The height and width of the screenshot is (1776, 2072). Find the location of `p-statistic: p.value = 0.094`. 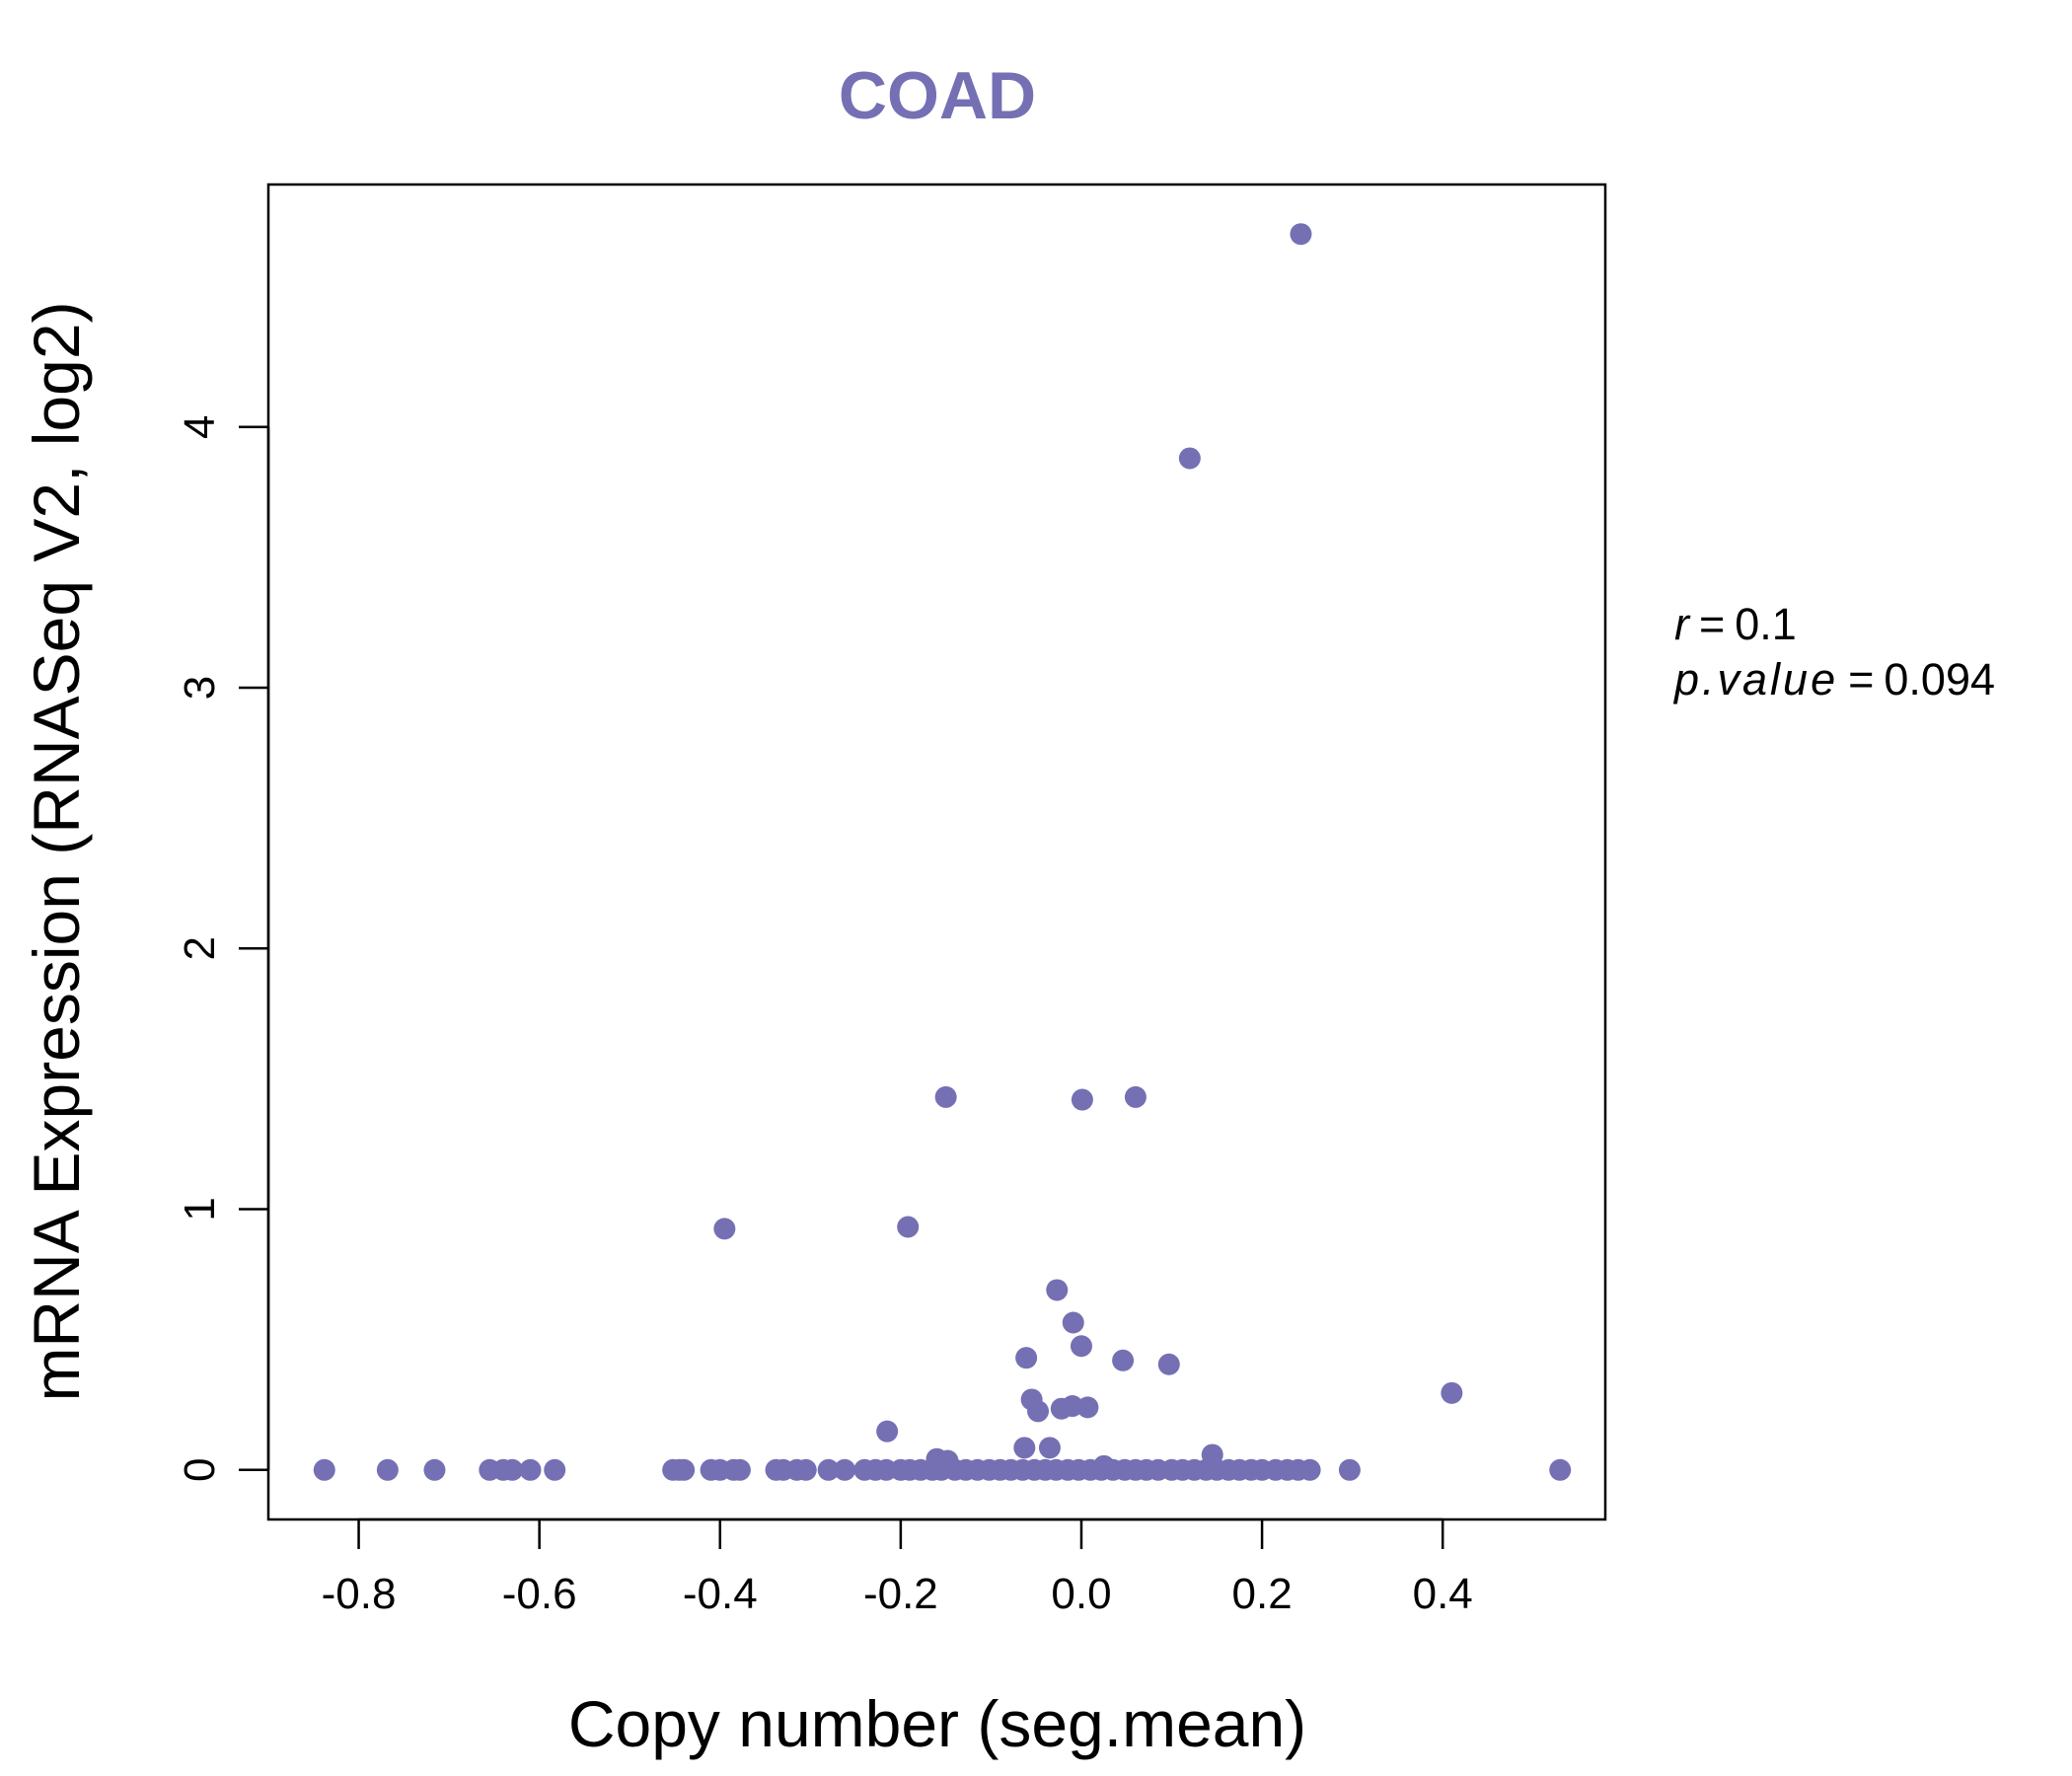

p-statistic: p.value = 0.094 is located at coordinates (1833, 679).